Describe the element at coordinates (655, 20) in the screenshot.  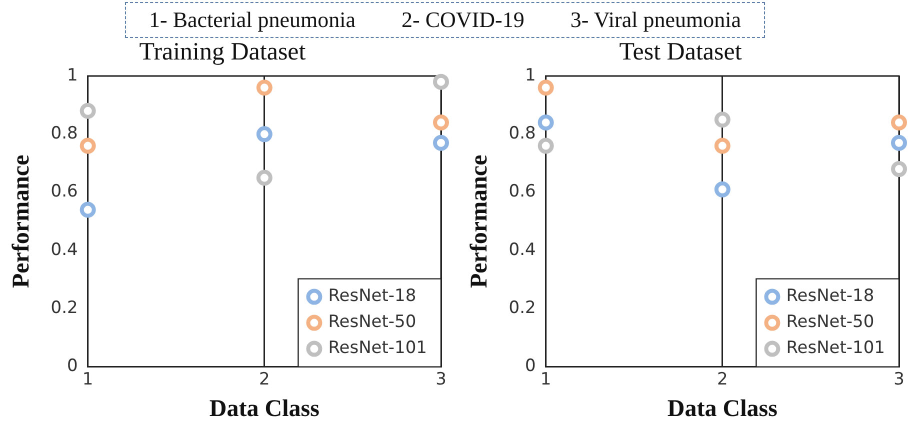
I see `text: 3- Viral pneumonia` at that location.